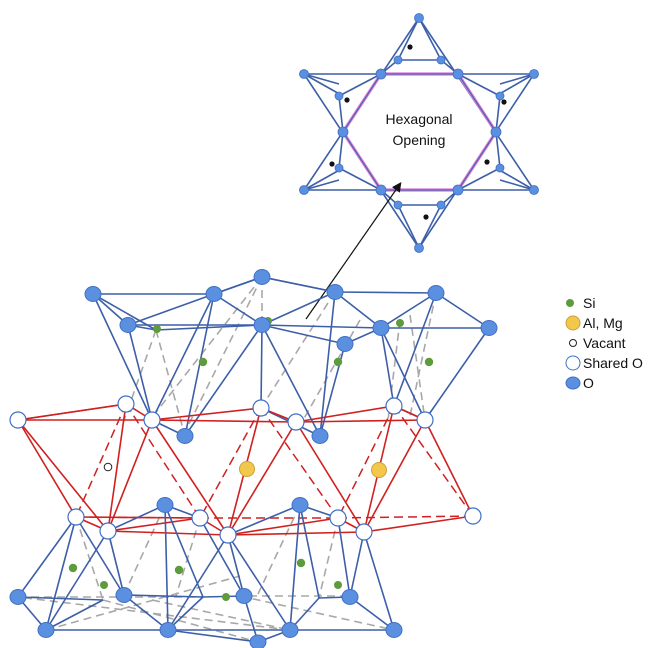 The width and height of the screenshot is (656, 648). Describe the element at coordinates (313, 469) in the screenshot. I see `aluminum-magnesium-atoms` at that location.